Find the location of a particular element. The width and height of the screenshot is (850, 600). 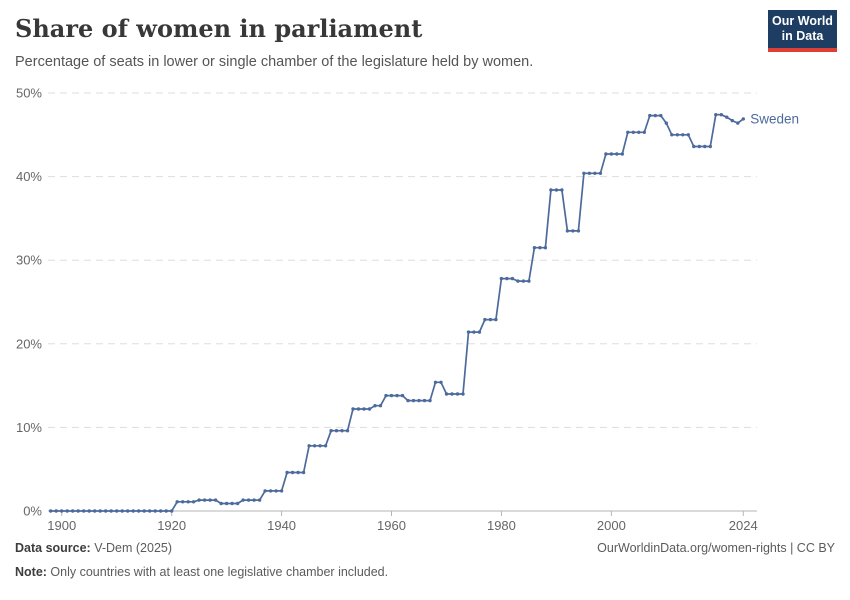

svg-text: 0% is located at coordinates (32, 511).